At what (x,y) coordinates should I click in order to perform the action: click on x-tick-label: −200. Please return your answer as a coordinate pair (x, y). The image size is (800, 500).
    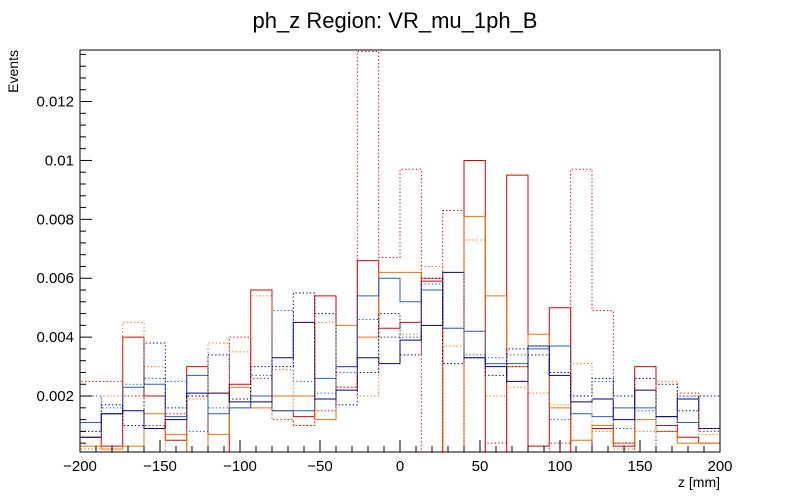
    Looking at the image, I should click on (80, 466).